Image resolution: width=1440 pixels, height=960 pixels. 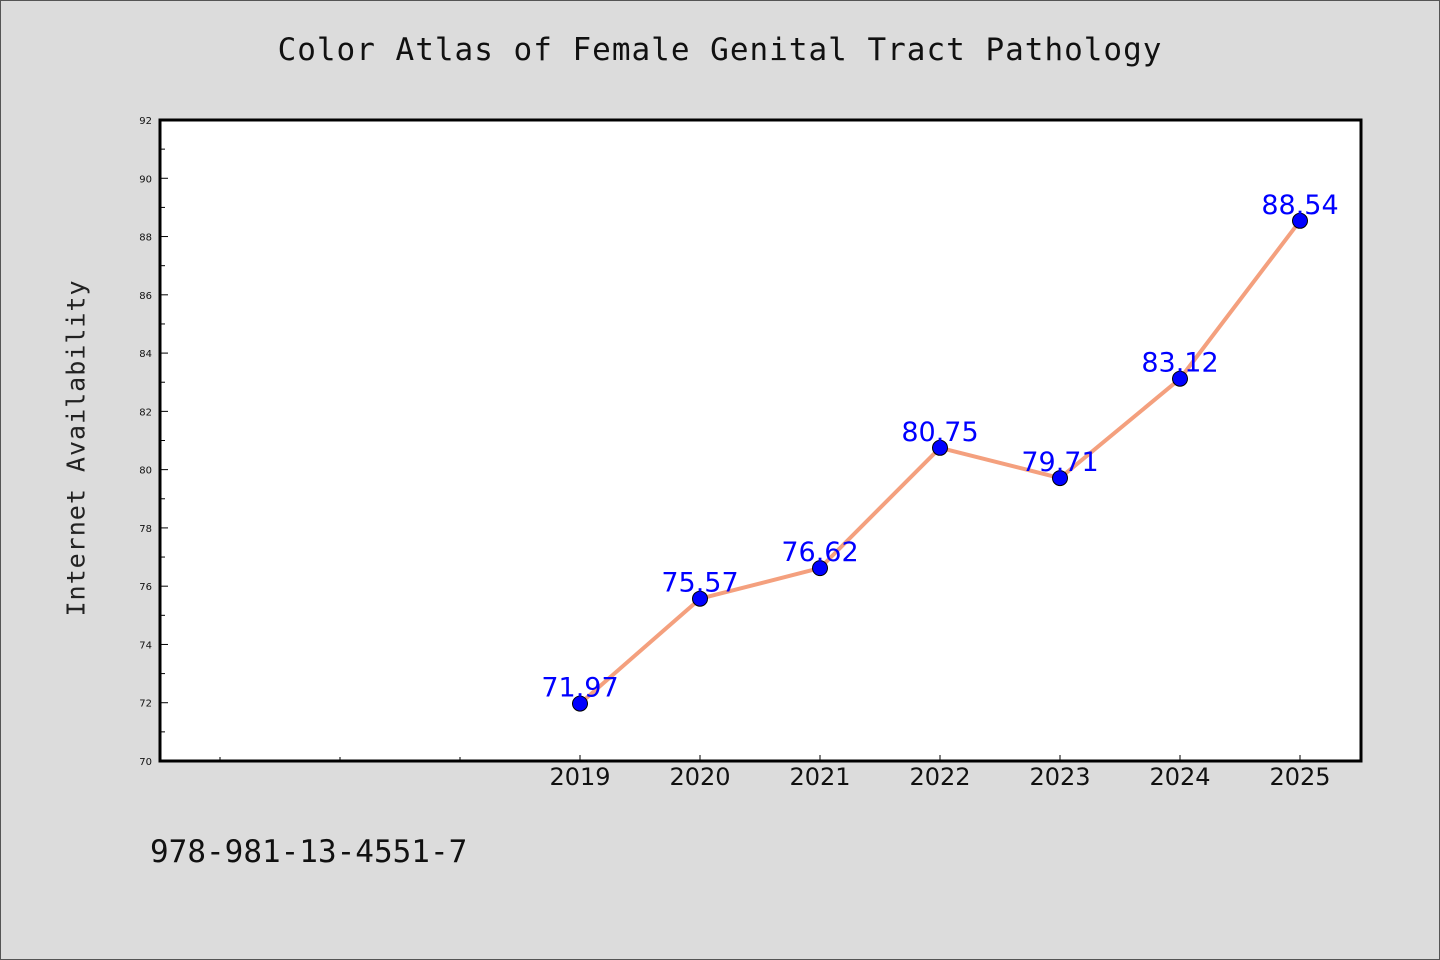 What do you see at coordinates (145, 121) in the screenshot?
I see `y-tick-label: 92` at bounding box center [145, 121].